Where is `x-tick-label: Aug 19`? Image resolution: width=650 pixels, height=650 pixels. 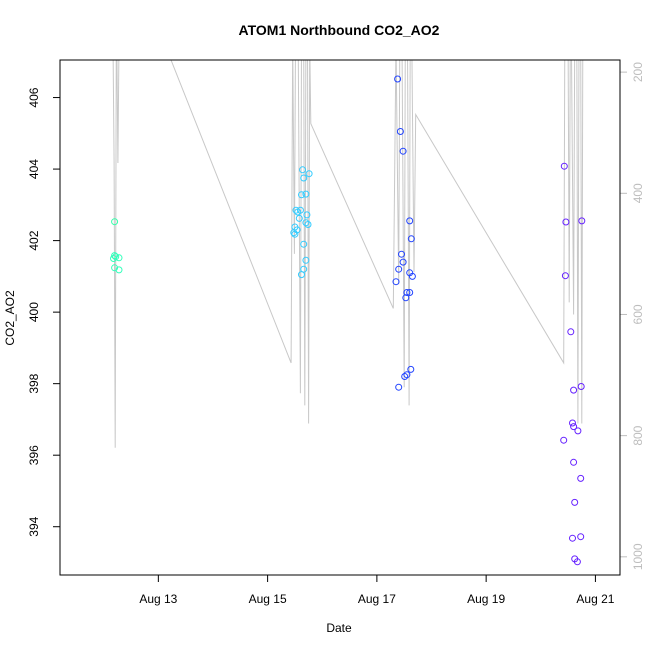
x-tick-label: Aug 19 is located at coordinates (486, 599).